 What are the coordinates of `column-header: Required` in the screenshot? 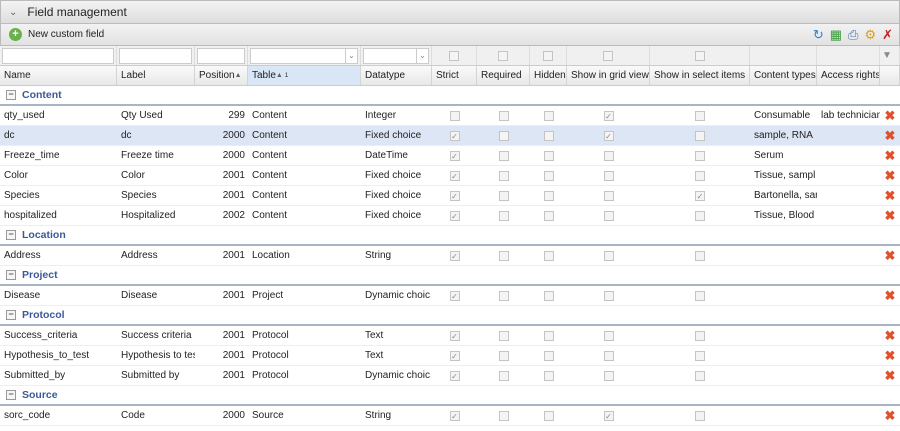 It's located at (503, 75).